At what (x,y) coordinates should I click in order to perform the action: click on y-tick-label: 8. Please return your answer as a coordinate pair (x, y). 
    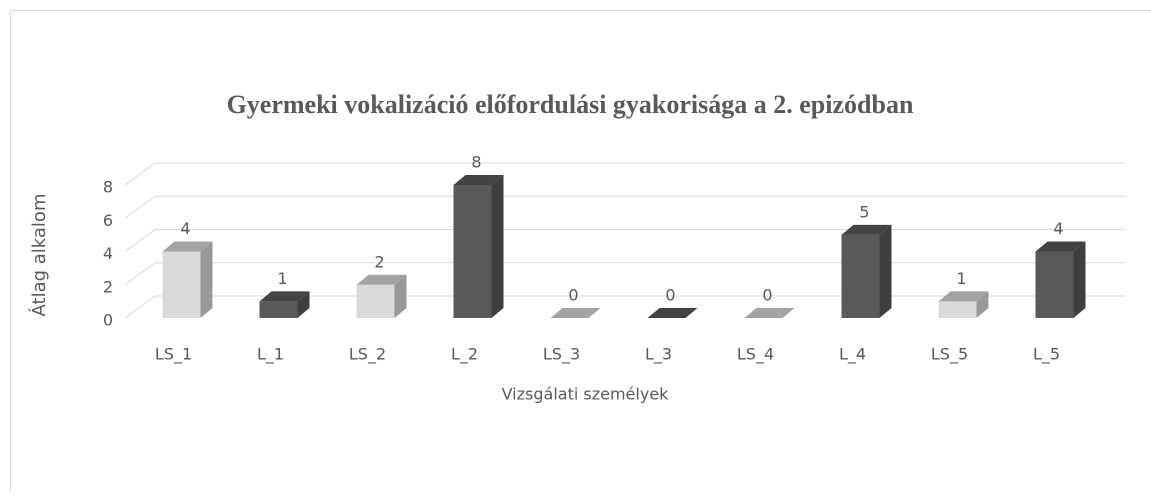
    Looking at the image, I should click on (108, 187).